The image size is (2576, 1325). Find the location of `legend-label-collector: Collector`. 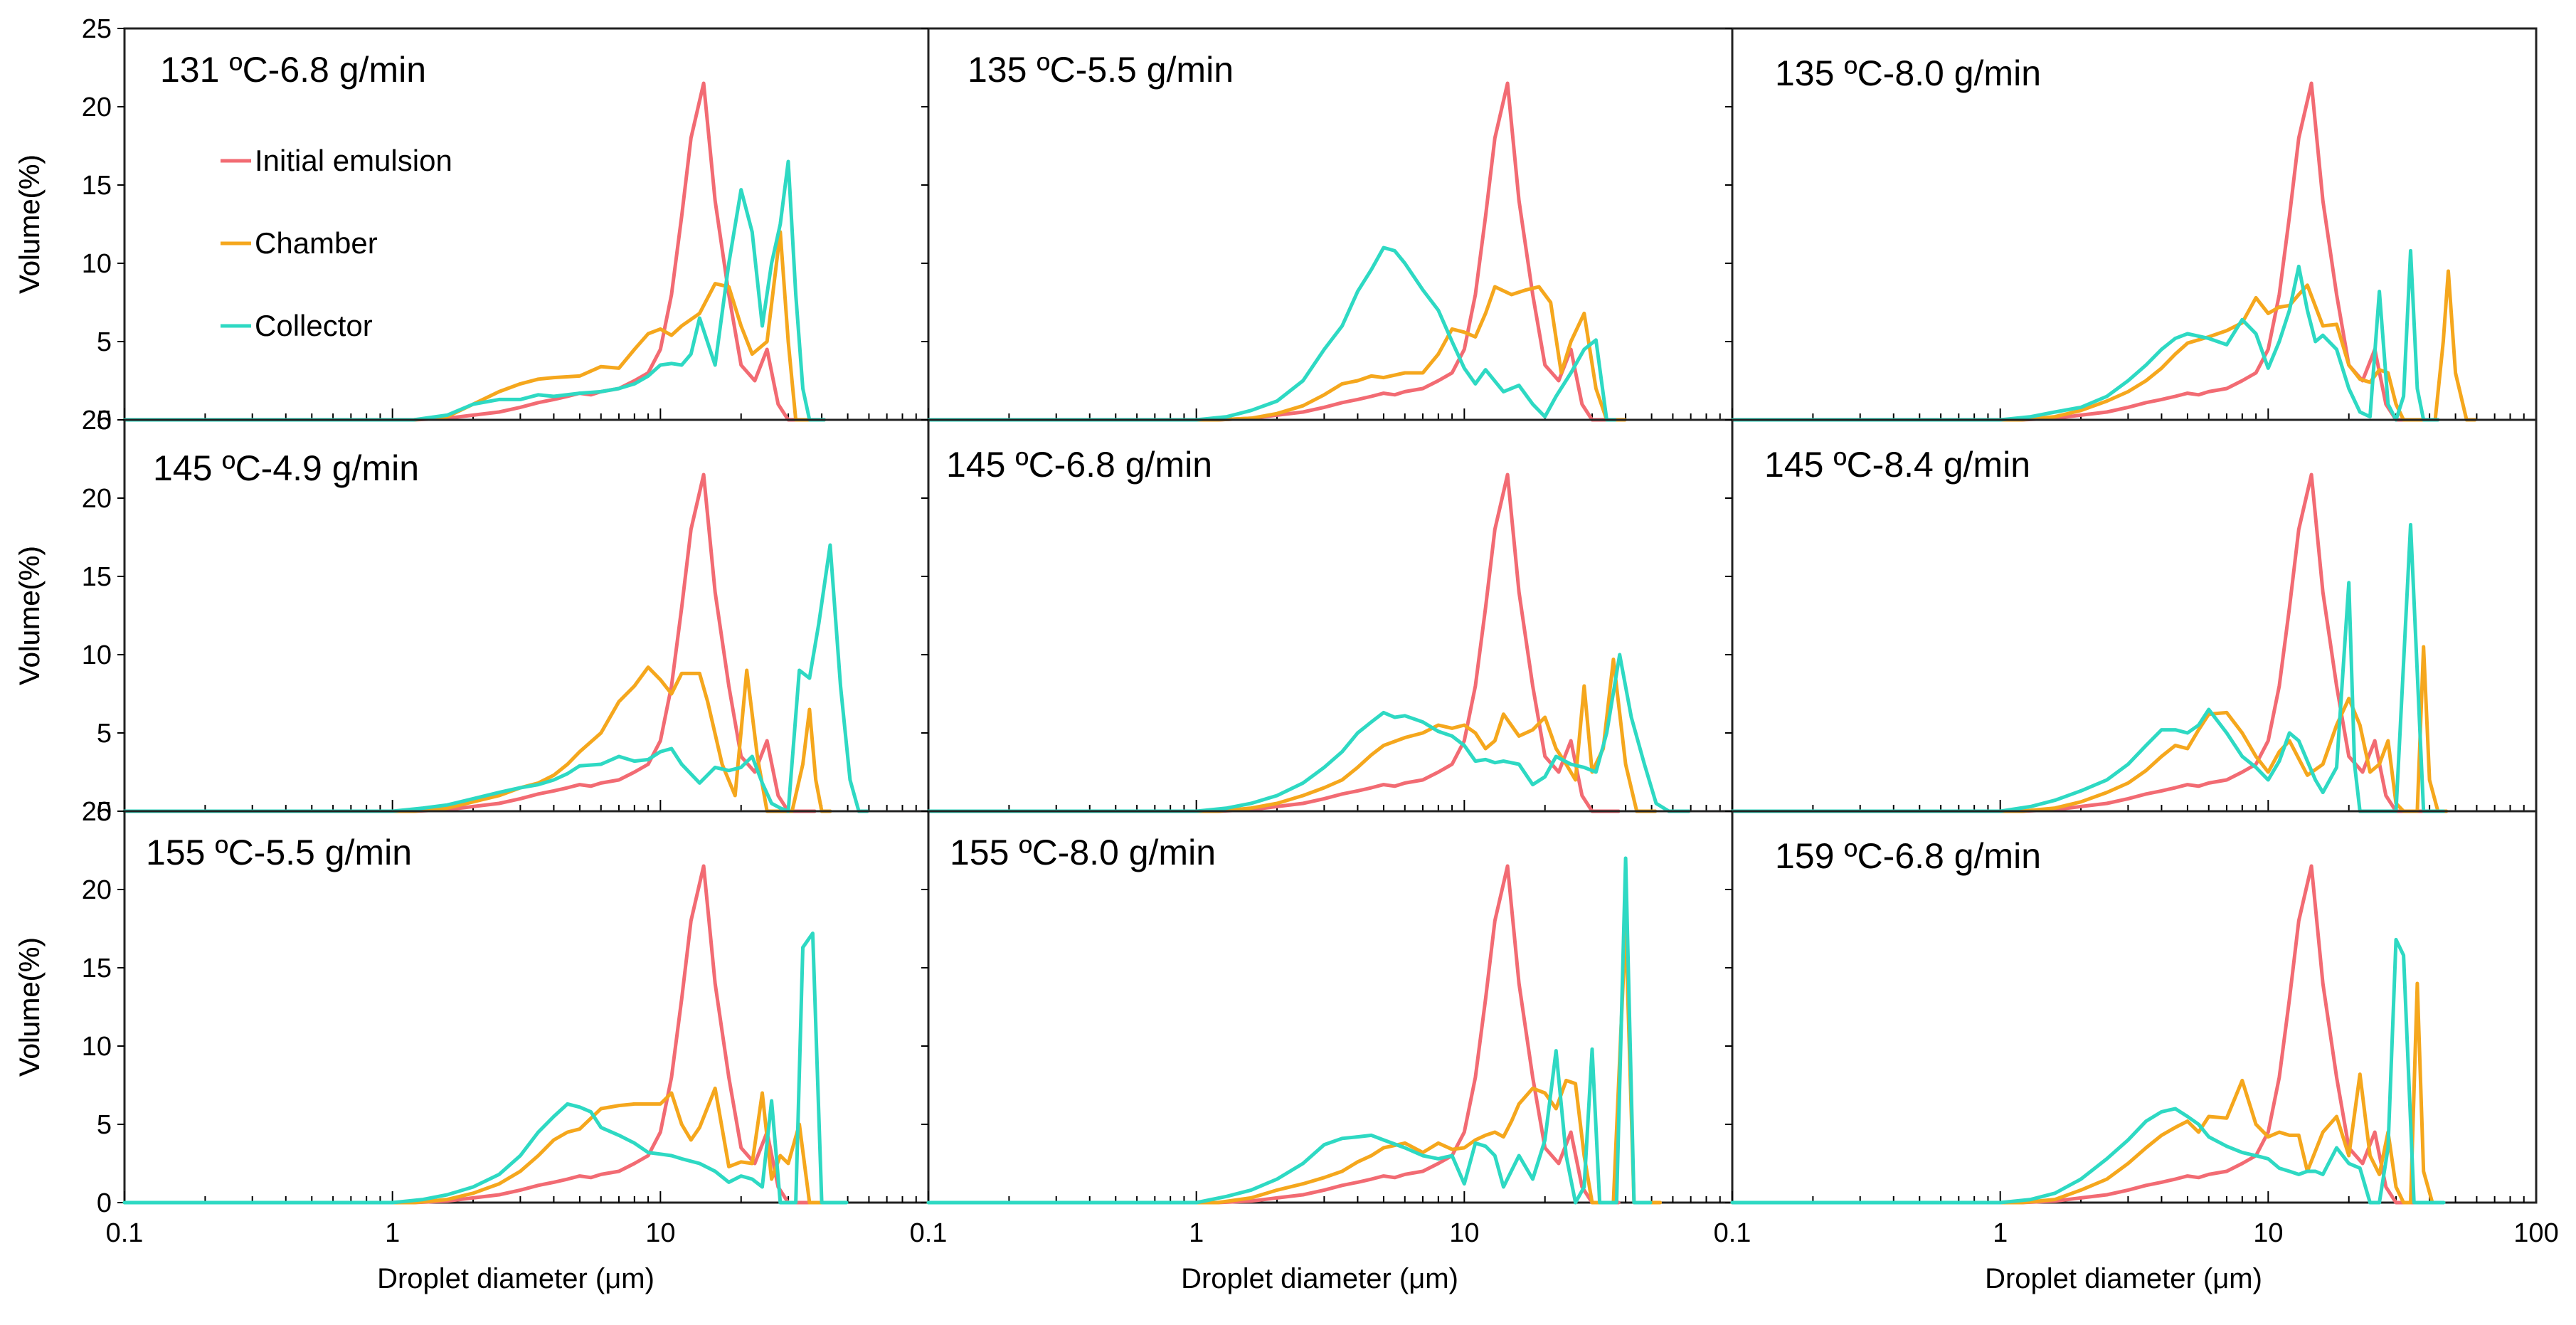

legend-label-collector: Collector is located at coordinates (314, 325).